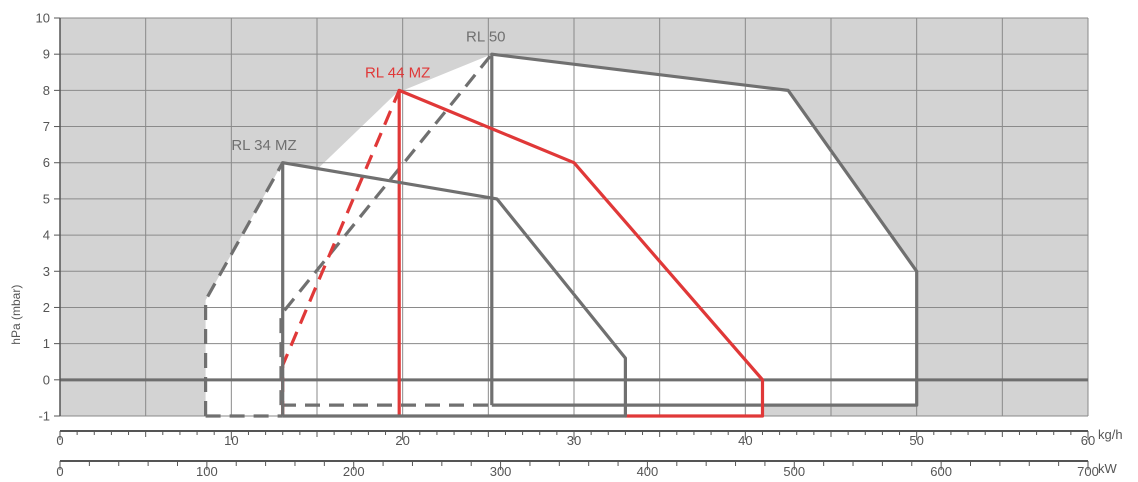  I want to click on rl-34-mz-label: RL 34 MZ, so click(263, 145).